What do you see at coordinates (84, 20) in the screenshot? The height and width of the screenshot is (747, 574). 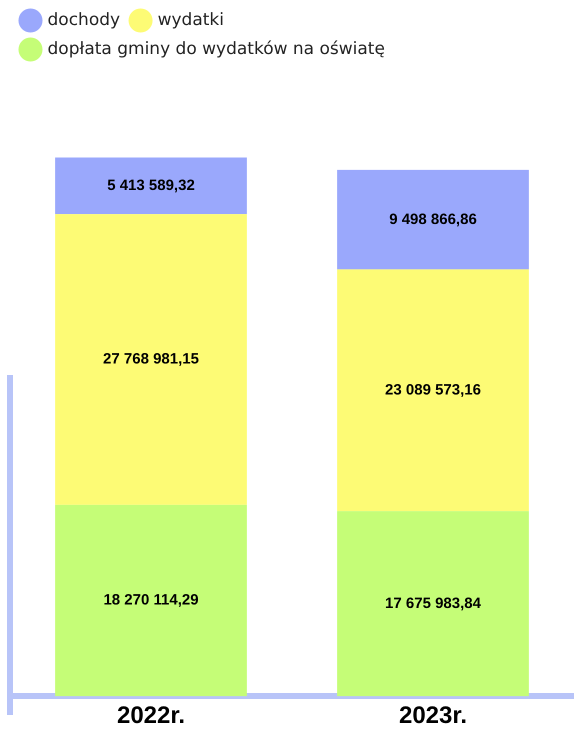 I see `legend-label: dochody` at bounding box center [84, 20].